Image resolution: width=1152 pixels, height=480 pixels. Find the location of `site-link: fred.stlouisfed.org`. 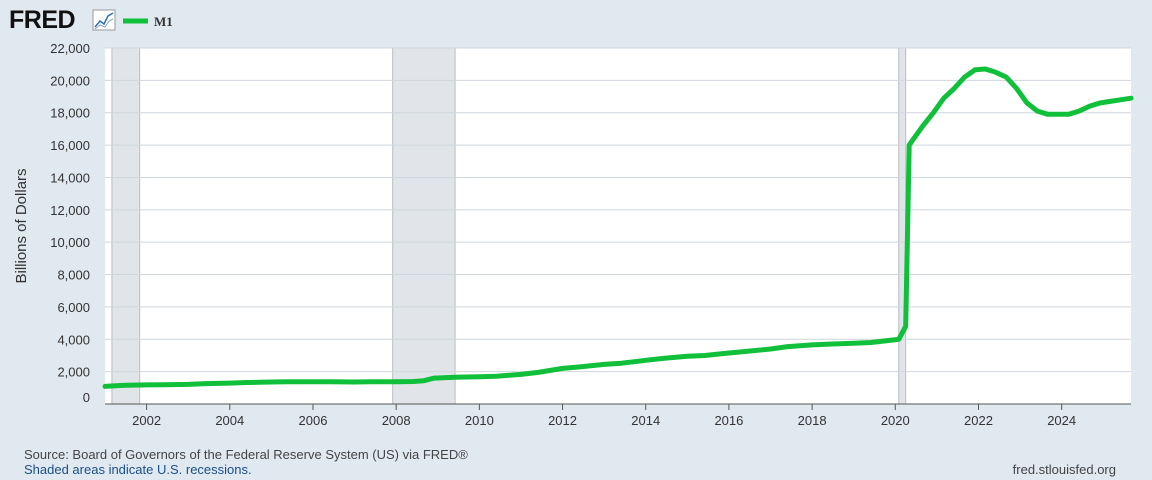

site-link: fred.stlouisfed.org is located at coordinates (1064, 469).